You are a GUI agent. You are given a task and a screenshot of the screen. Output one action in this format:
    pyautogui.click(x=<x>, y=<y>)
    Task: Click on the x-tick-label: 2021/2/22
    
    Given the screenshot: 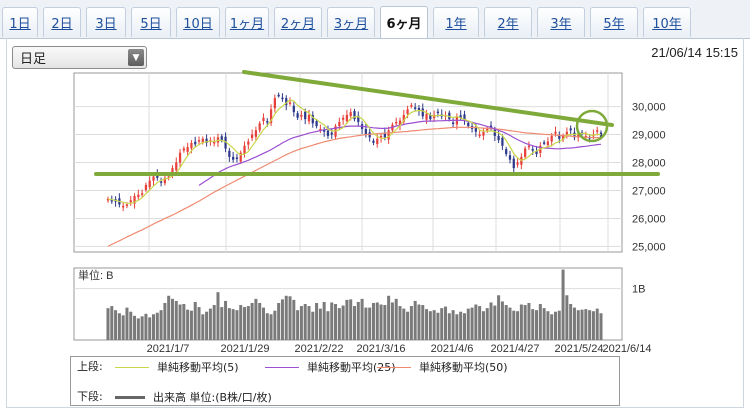 What is the action you would take?
    pyautogui.click(x=319, y=349)
    